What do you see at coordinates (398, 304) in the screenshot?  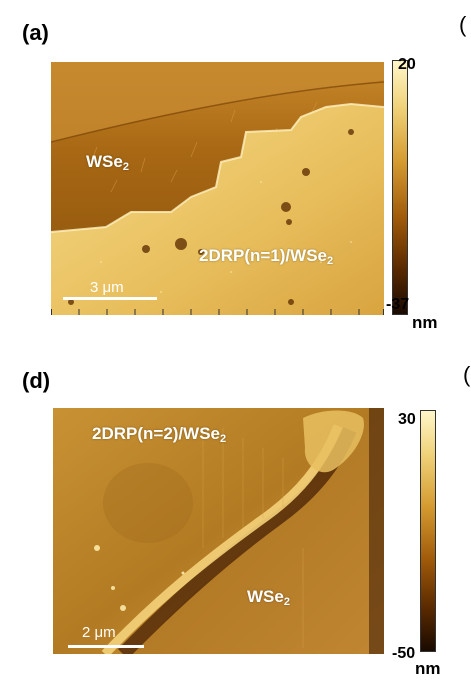 I see `colorbar-min-a: -37` at bounding box center [398, 304].